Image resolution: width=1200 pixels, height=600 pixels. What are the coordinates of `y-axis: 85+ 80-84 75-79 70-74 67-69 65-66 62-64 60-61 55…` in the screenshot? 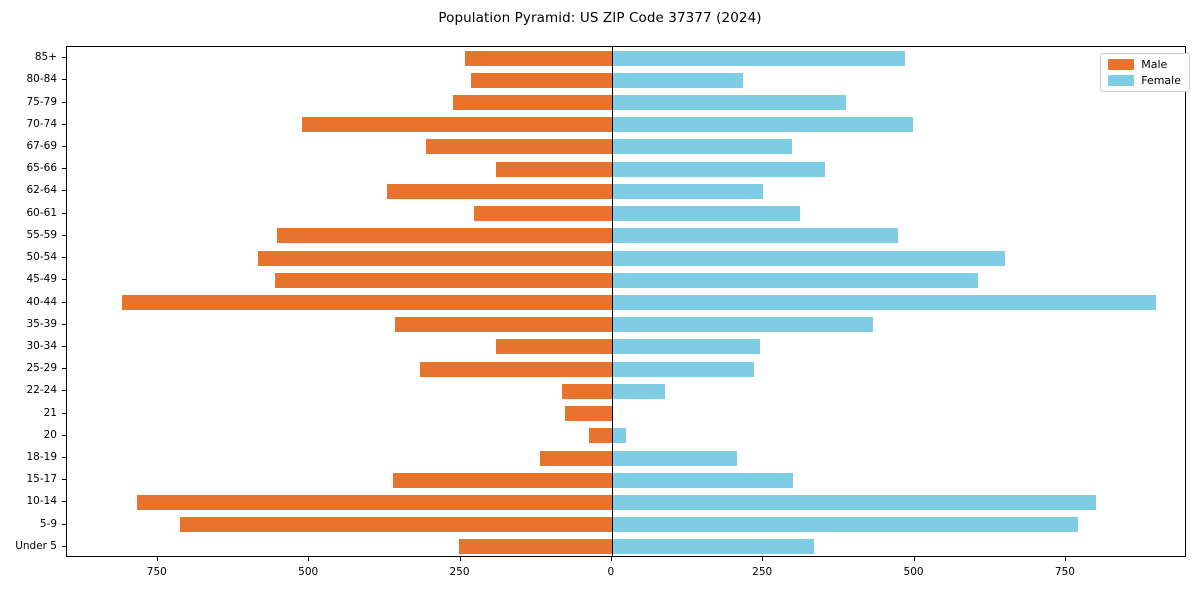 It's located at (33, 301).